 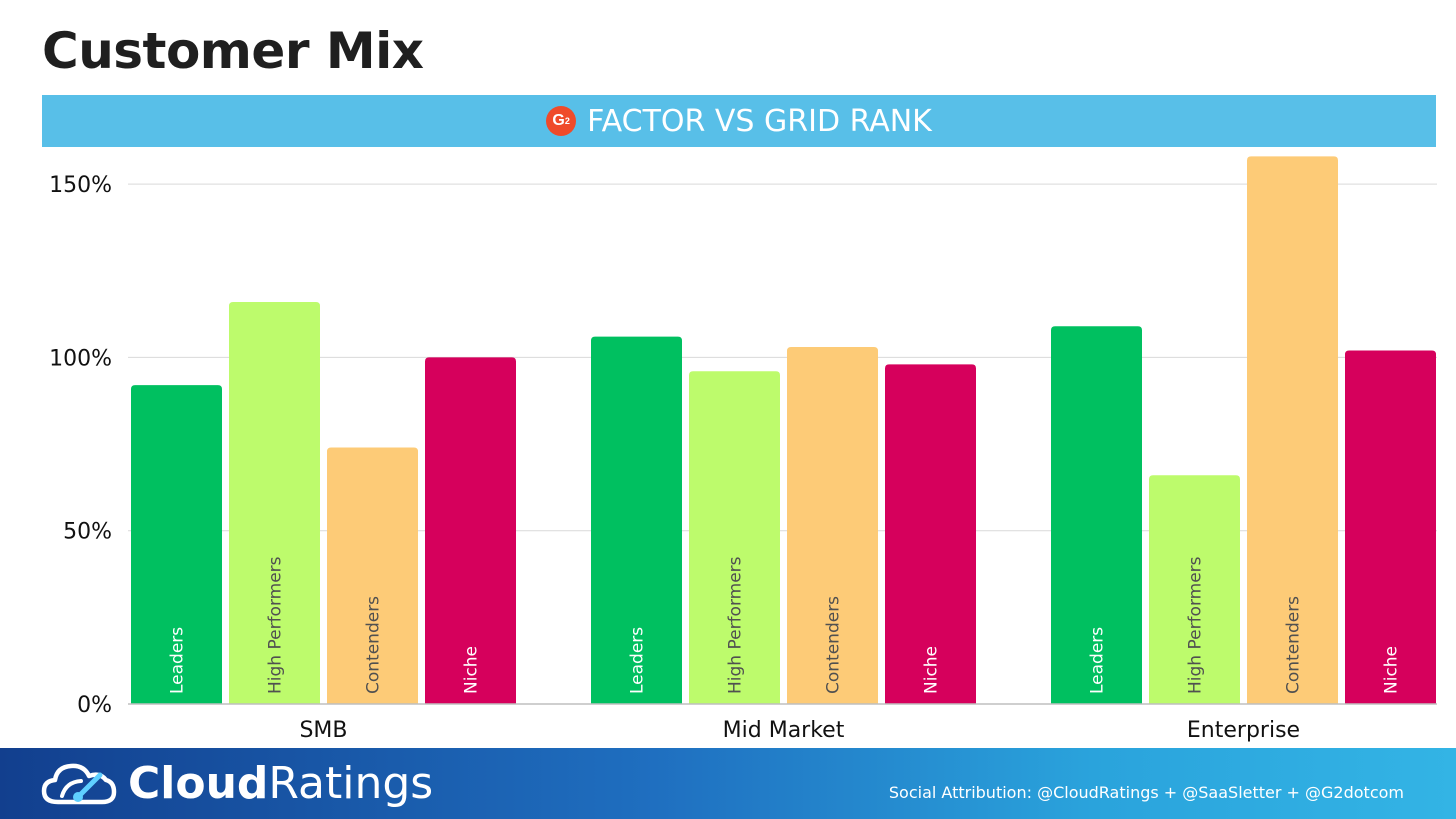 What do you see at coordinates (94, 705) in the screenshot?
I see `y-tick-label: 0%` at bounding box center [94, 705].